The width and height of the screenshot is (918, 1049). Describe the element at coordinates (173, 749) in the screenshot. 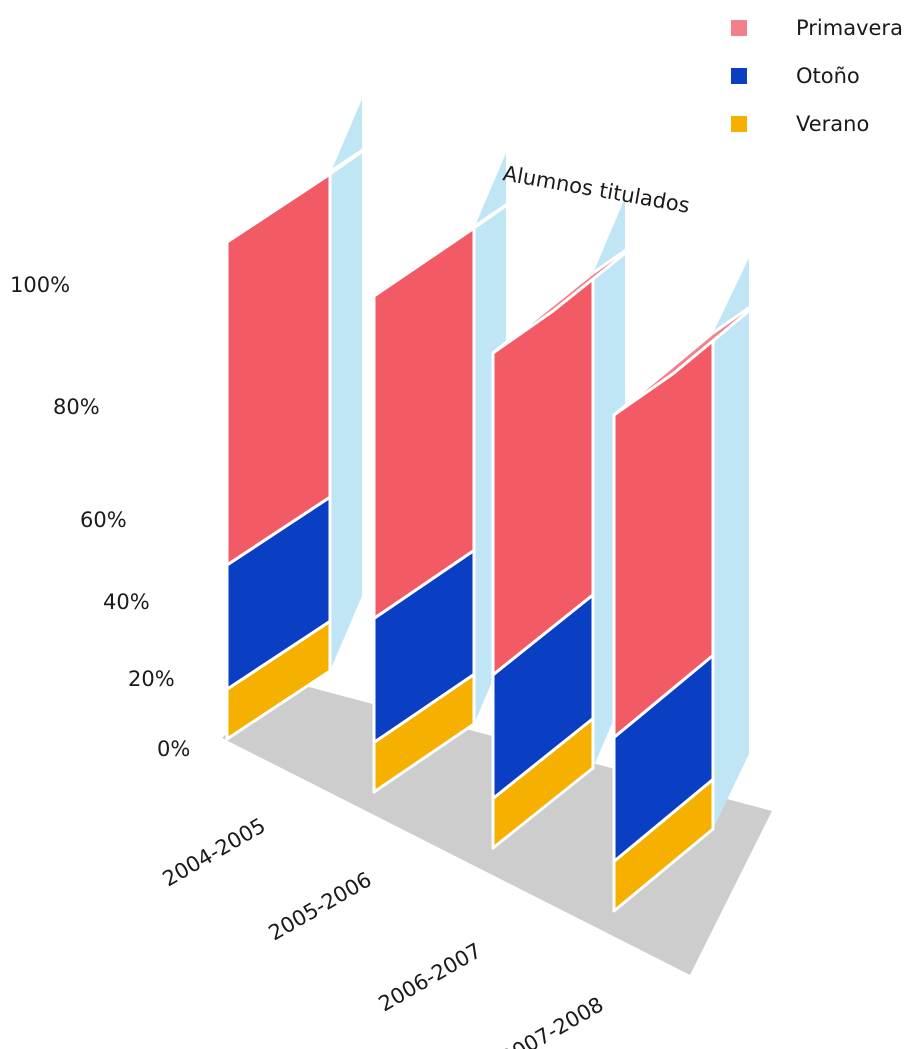

I see `y-tick-label: 0%` at that location.